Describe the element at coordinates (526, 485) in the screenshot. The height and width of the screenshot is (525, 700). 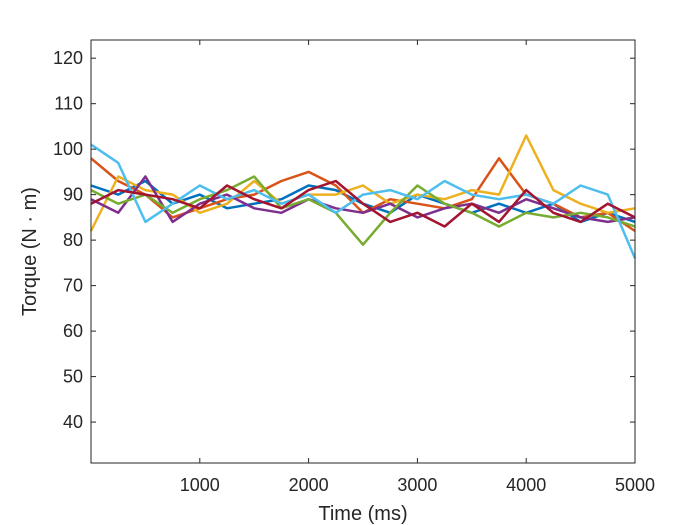
I see `x-tick-label: 4000` at that location.